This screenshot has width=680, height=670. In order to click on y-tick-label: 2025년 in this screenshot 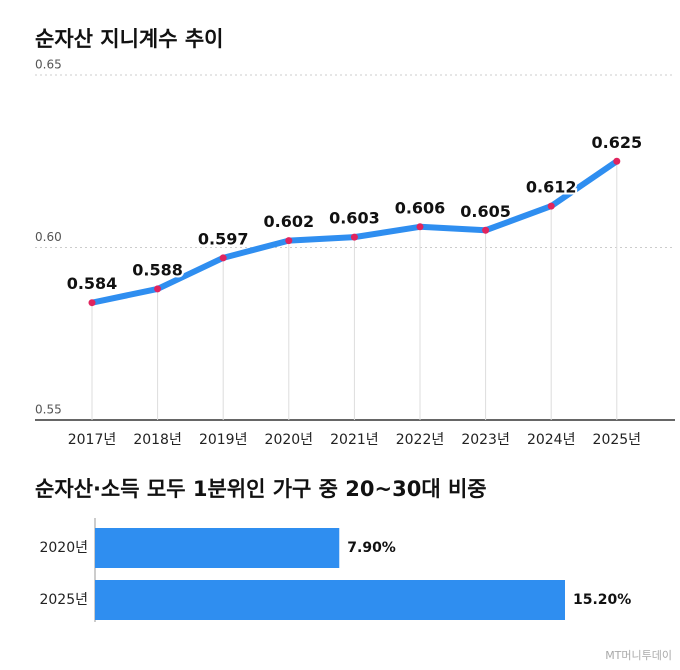, I will do `click(63, 600)`.